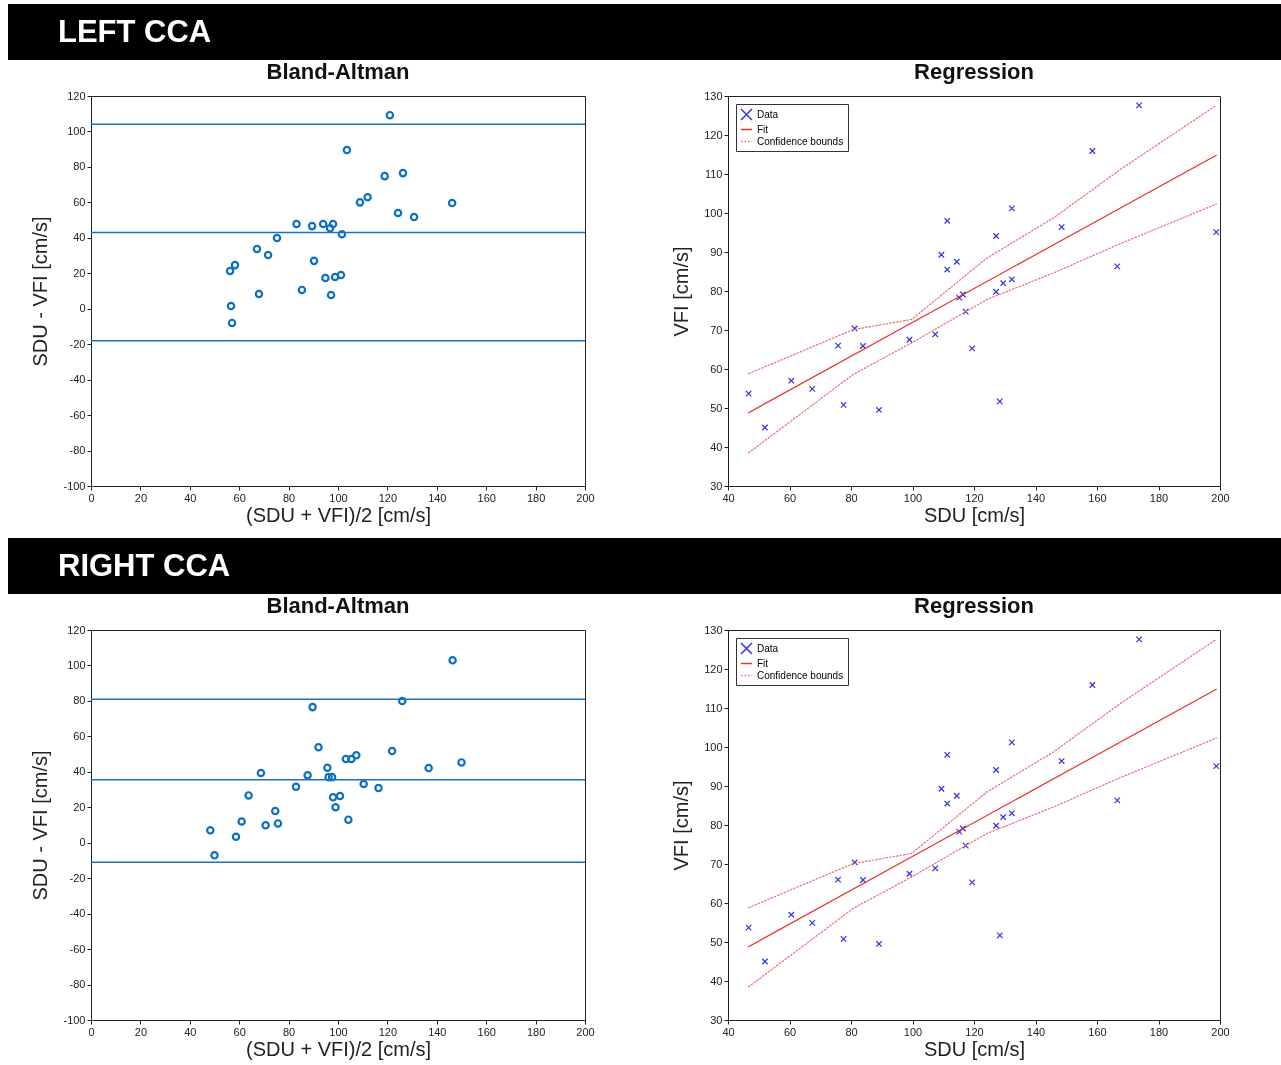 The height and width of the screenshot is (1065, 1281). What do you see at coordinates (716, 941) in the screenshot?
I see `y-tick-label: 50` at bounding box center [716, 941].